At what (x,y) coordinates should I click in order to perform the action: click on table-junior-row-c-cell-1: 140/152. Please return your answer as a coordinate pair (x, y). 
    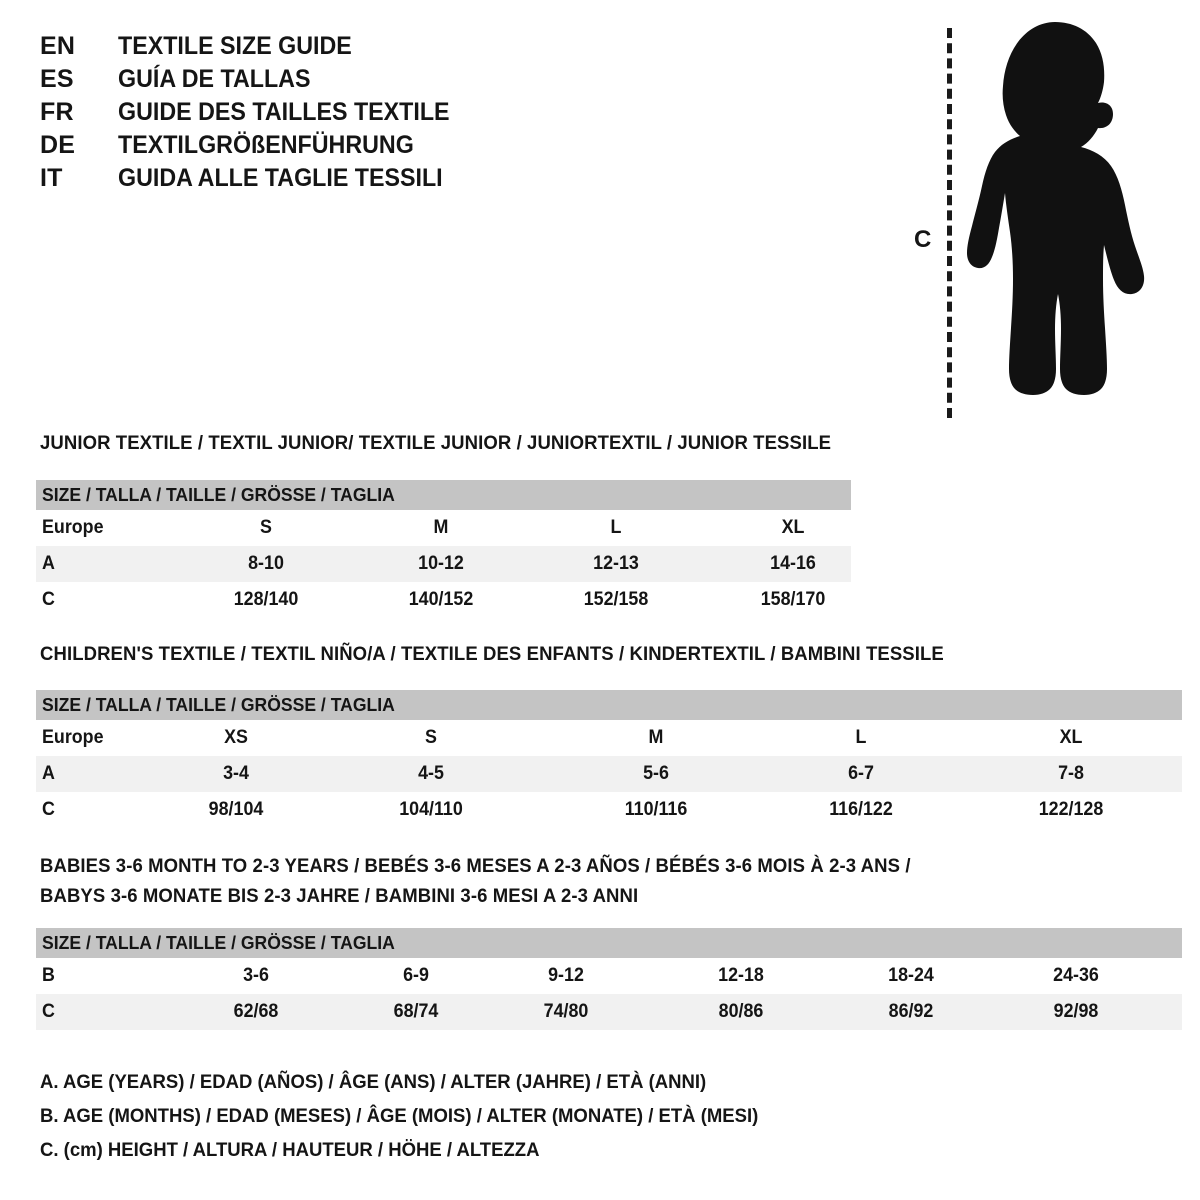
    Looking at the image, I should click on (441, 599).